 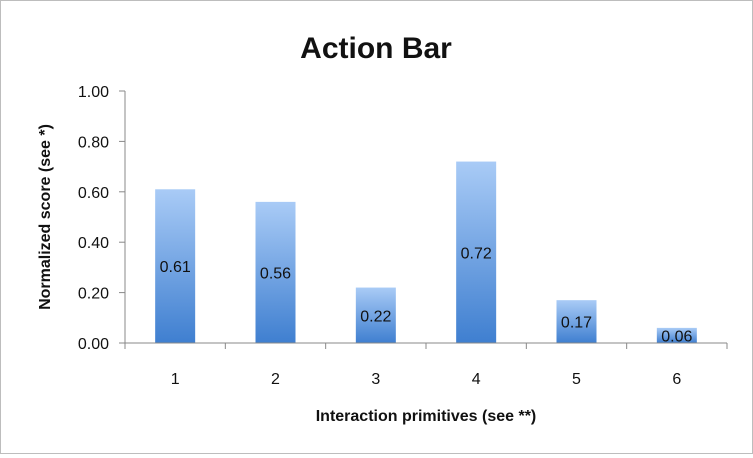 I want to click on x-axis-label: Interaction primitives (see **), so click(x=426, y=416).